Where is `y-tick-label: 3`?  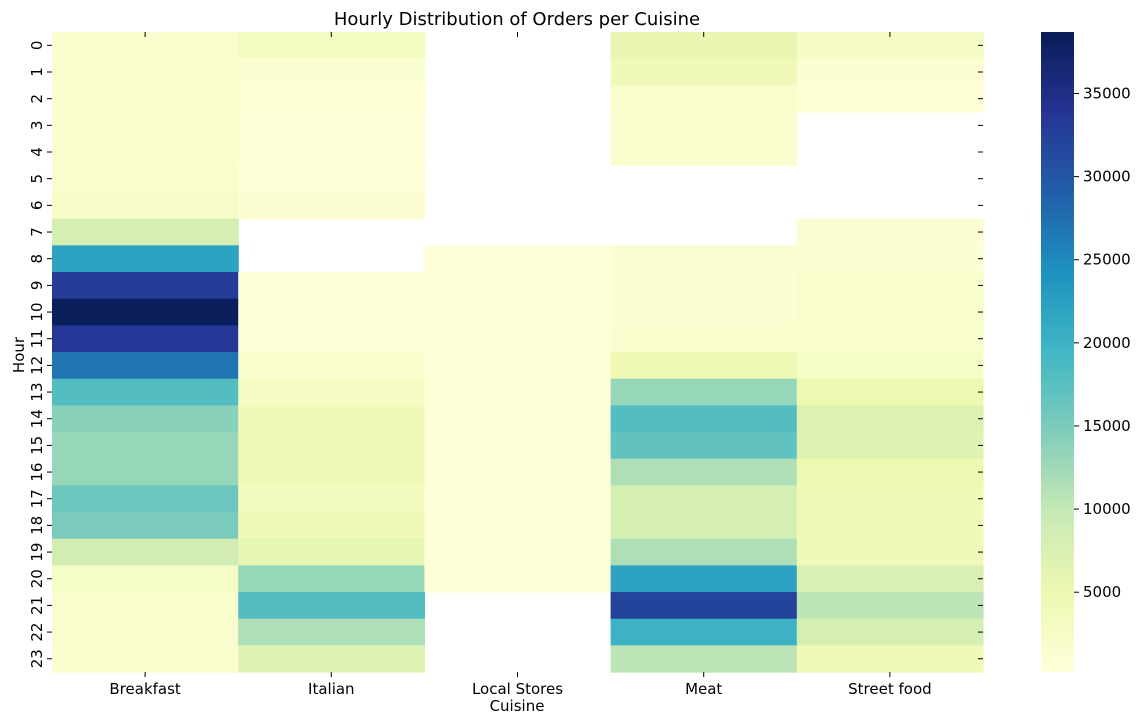
y-tick-label: 3 is located at coordinates (37, 126).